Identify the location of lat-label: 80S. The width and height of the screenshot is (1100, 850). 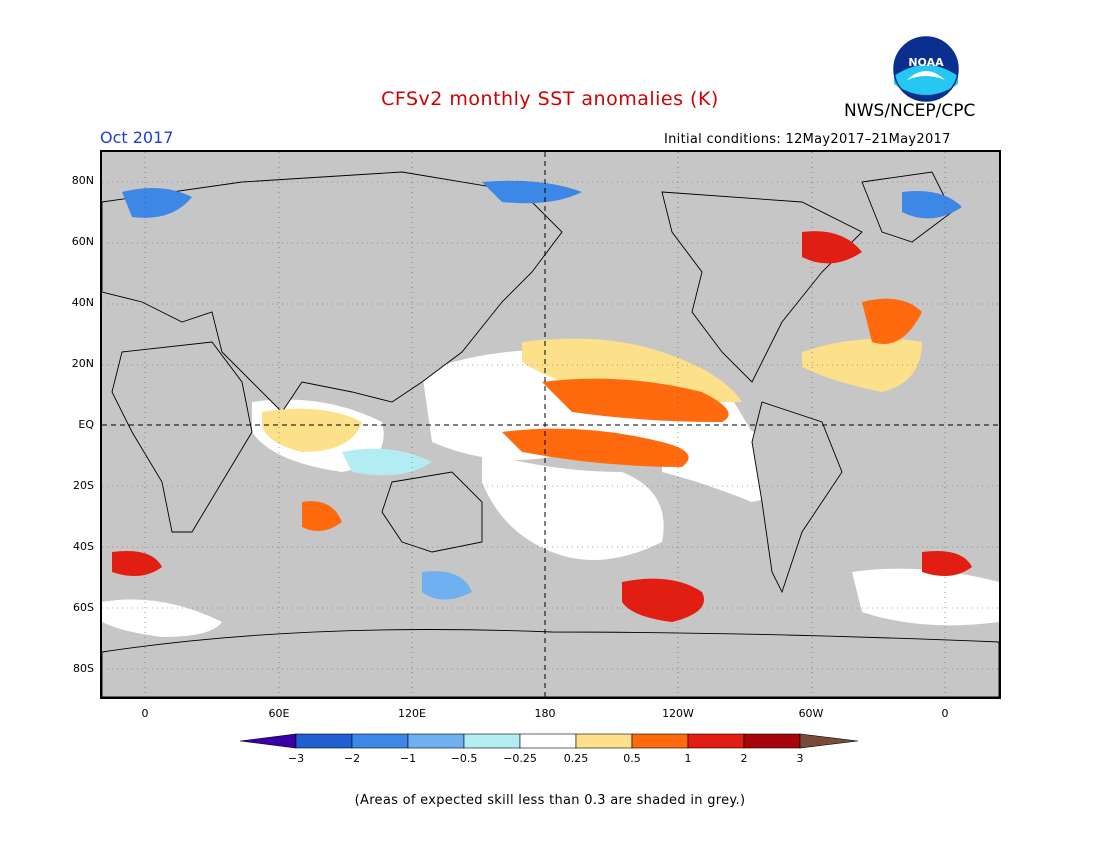
(83, 668).